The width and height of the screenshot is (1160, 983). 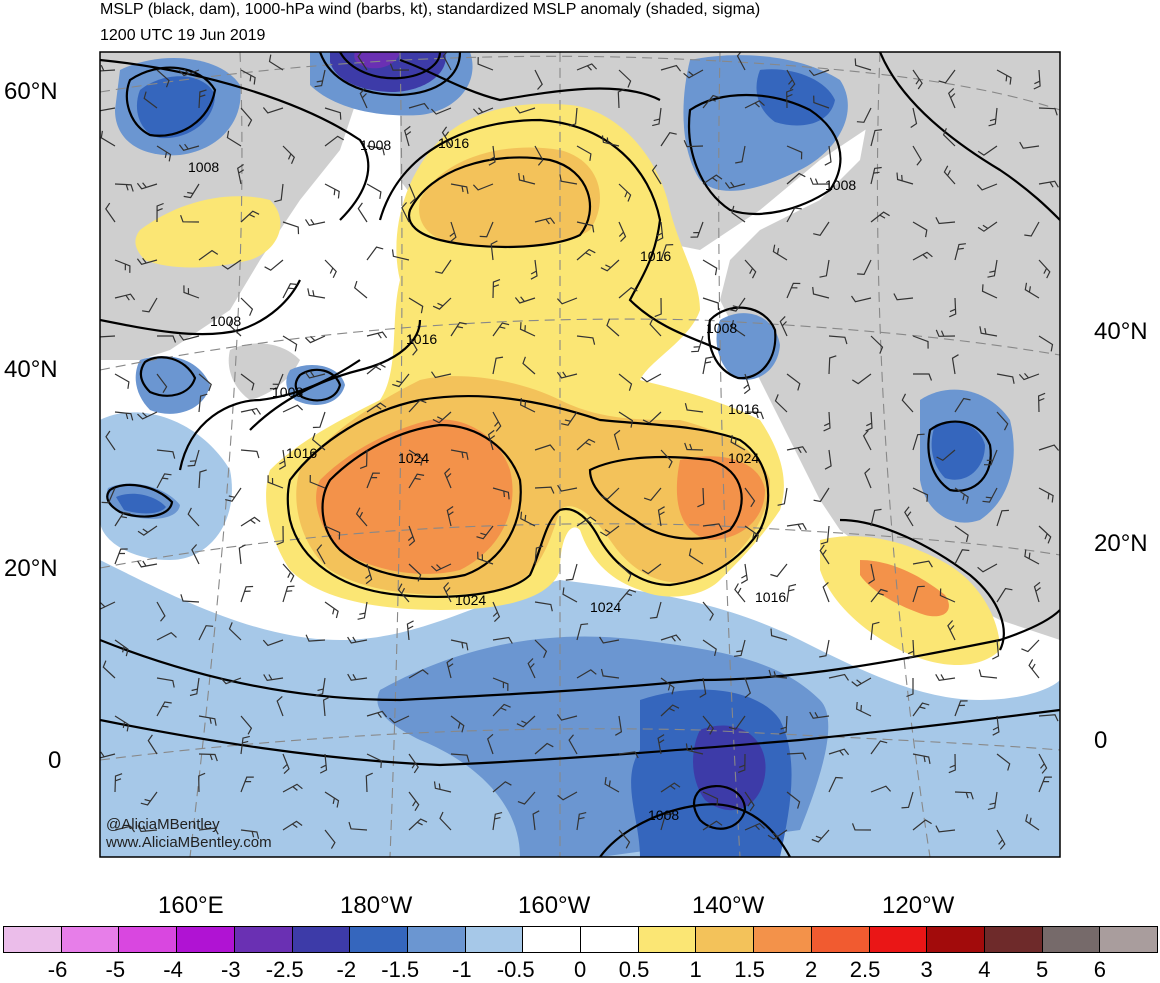 What do you see at coordinates (189, 842) in the screenshot?
I see `credit-website: www.AliciaMBentley.com` at bounding box center [189, 842].